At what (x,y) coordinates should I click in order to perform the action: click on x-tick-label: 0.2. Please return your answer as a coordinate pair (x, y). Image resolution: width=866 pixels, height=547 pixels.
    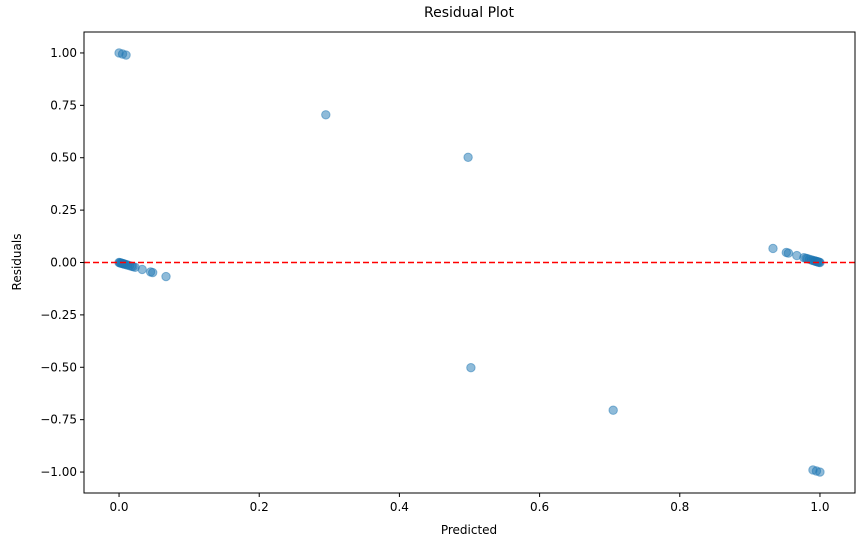
    Looking at the image, I should click on (259, 507).